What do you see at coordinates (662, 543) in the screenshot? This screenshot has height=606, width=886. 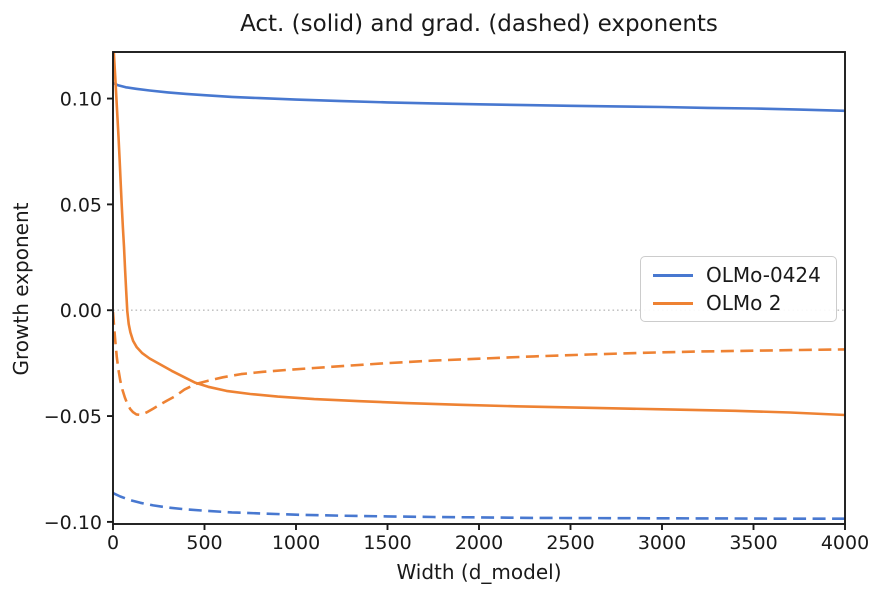 I see `x-tick-label: 3000` at bounding box center [662, 543].